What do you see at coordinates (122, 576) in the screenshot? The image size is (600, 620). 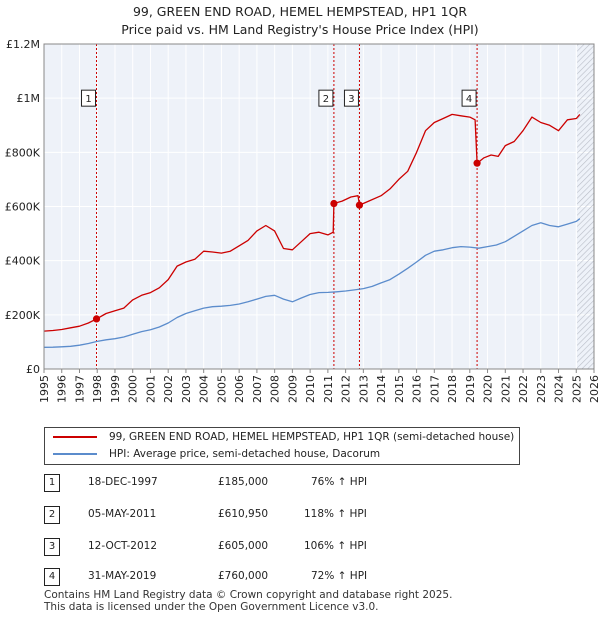 I see `sale-date: 31-MAY-2019` at bounding box center [122, 576].